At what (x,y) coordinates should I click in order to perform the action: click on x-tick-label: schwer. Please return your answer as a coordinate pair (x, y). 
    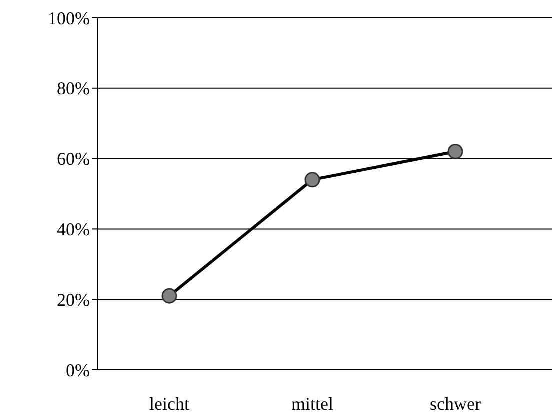
    Looking at the image, I should click on (455, 404).